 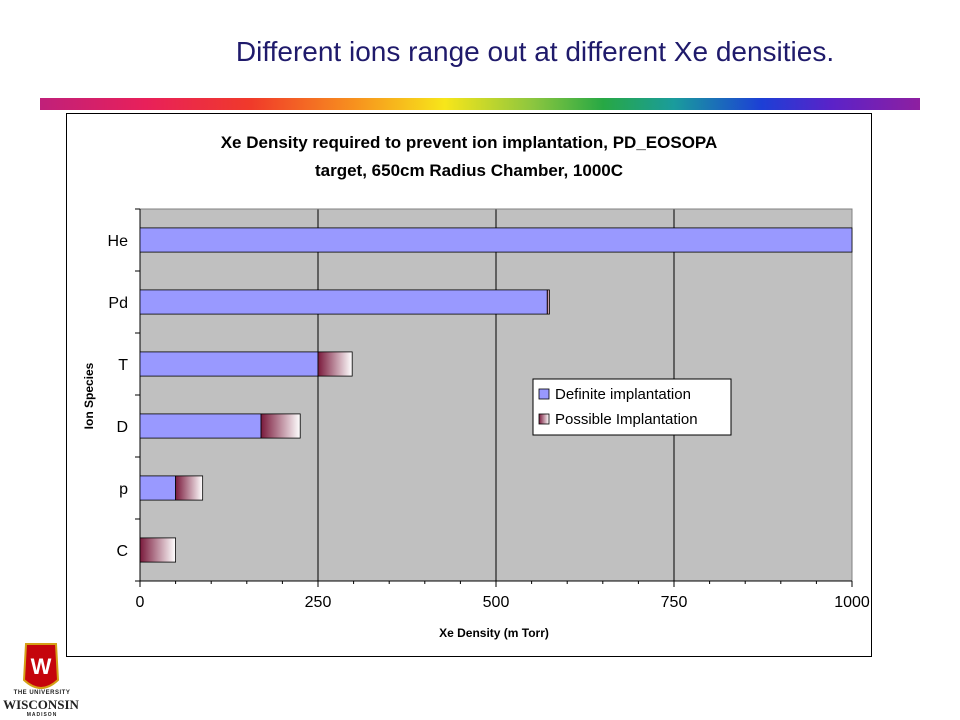 What do you see at coordinates (123, 489) in the screenshot?
I see `y-tick-label: p` at bounding box center [123, 489].